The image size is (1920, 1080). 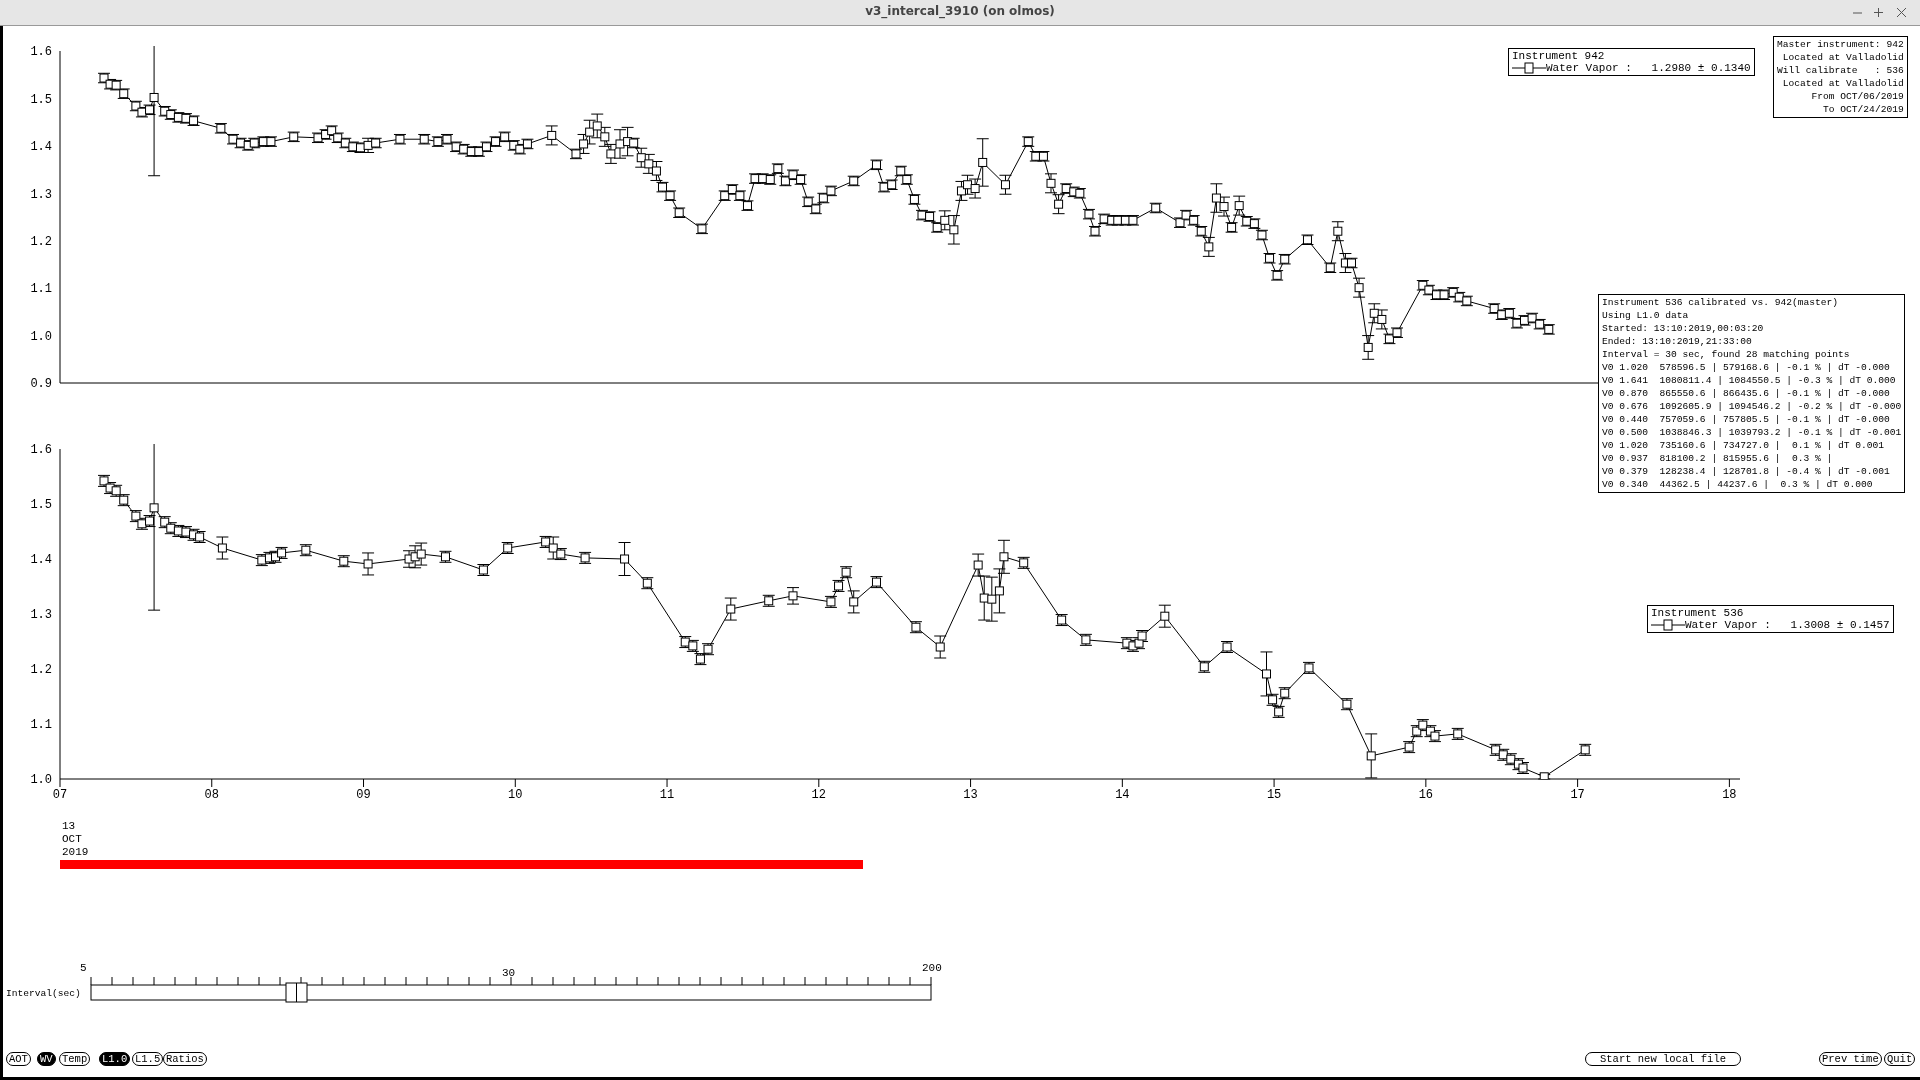 What do you see at coordinates (1426, 794) in the screenshot?
I see `x-tick-label: 16` at bounding box center [1426, 794].